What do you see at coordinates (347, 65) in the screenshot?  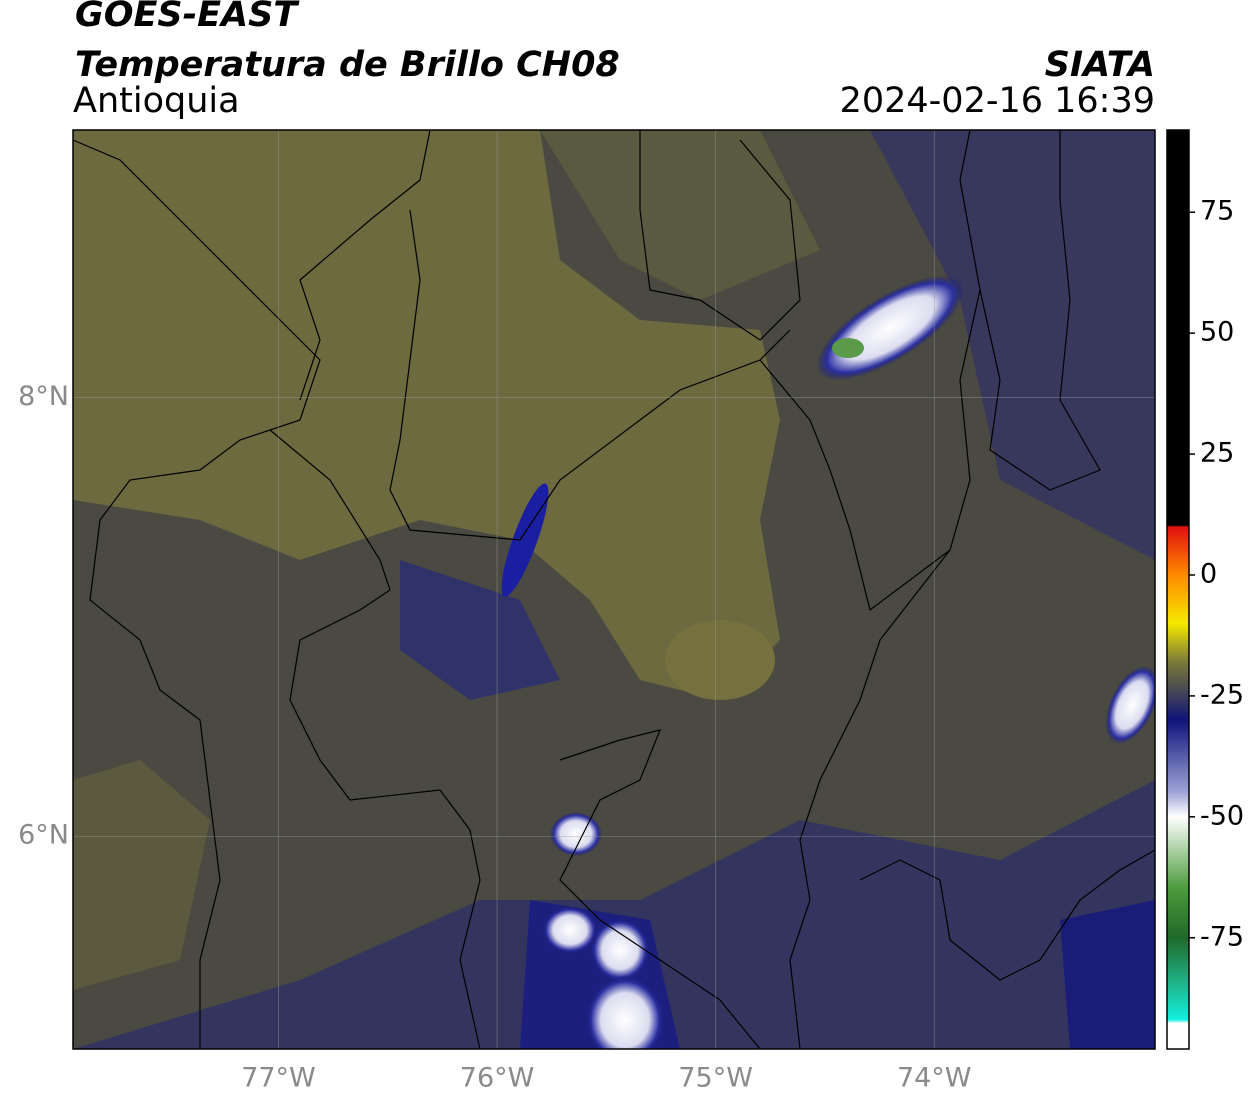 I see `subtitle: Temperatura de Brillo CH08` at bounding box center [347, 65].